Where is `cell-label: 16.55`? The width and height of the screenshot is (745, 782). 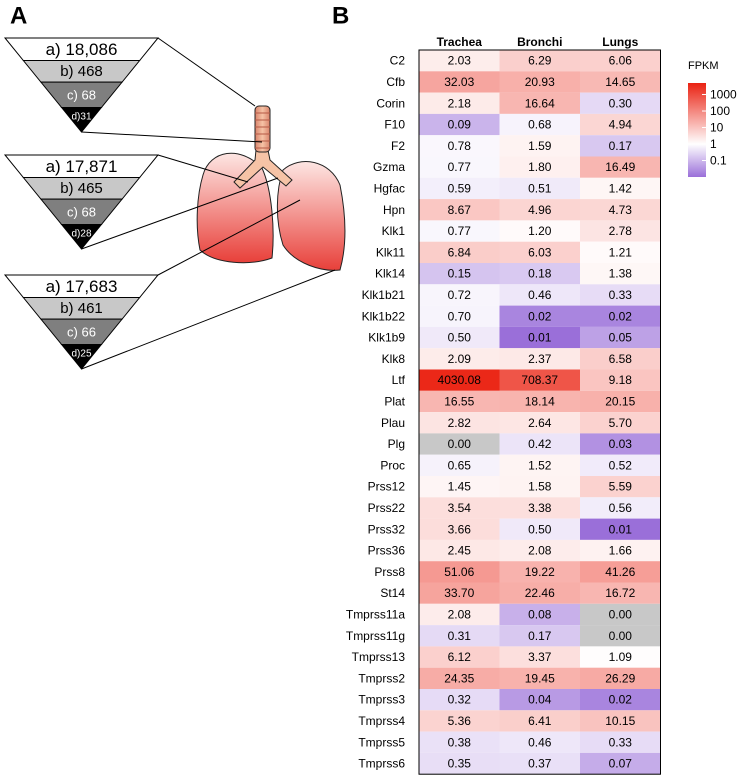 cell-label: 16.55 is located at coordinates (459, 401).